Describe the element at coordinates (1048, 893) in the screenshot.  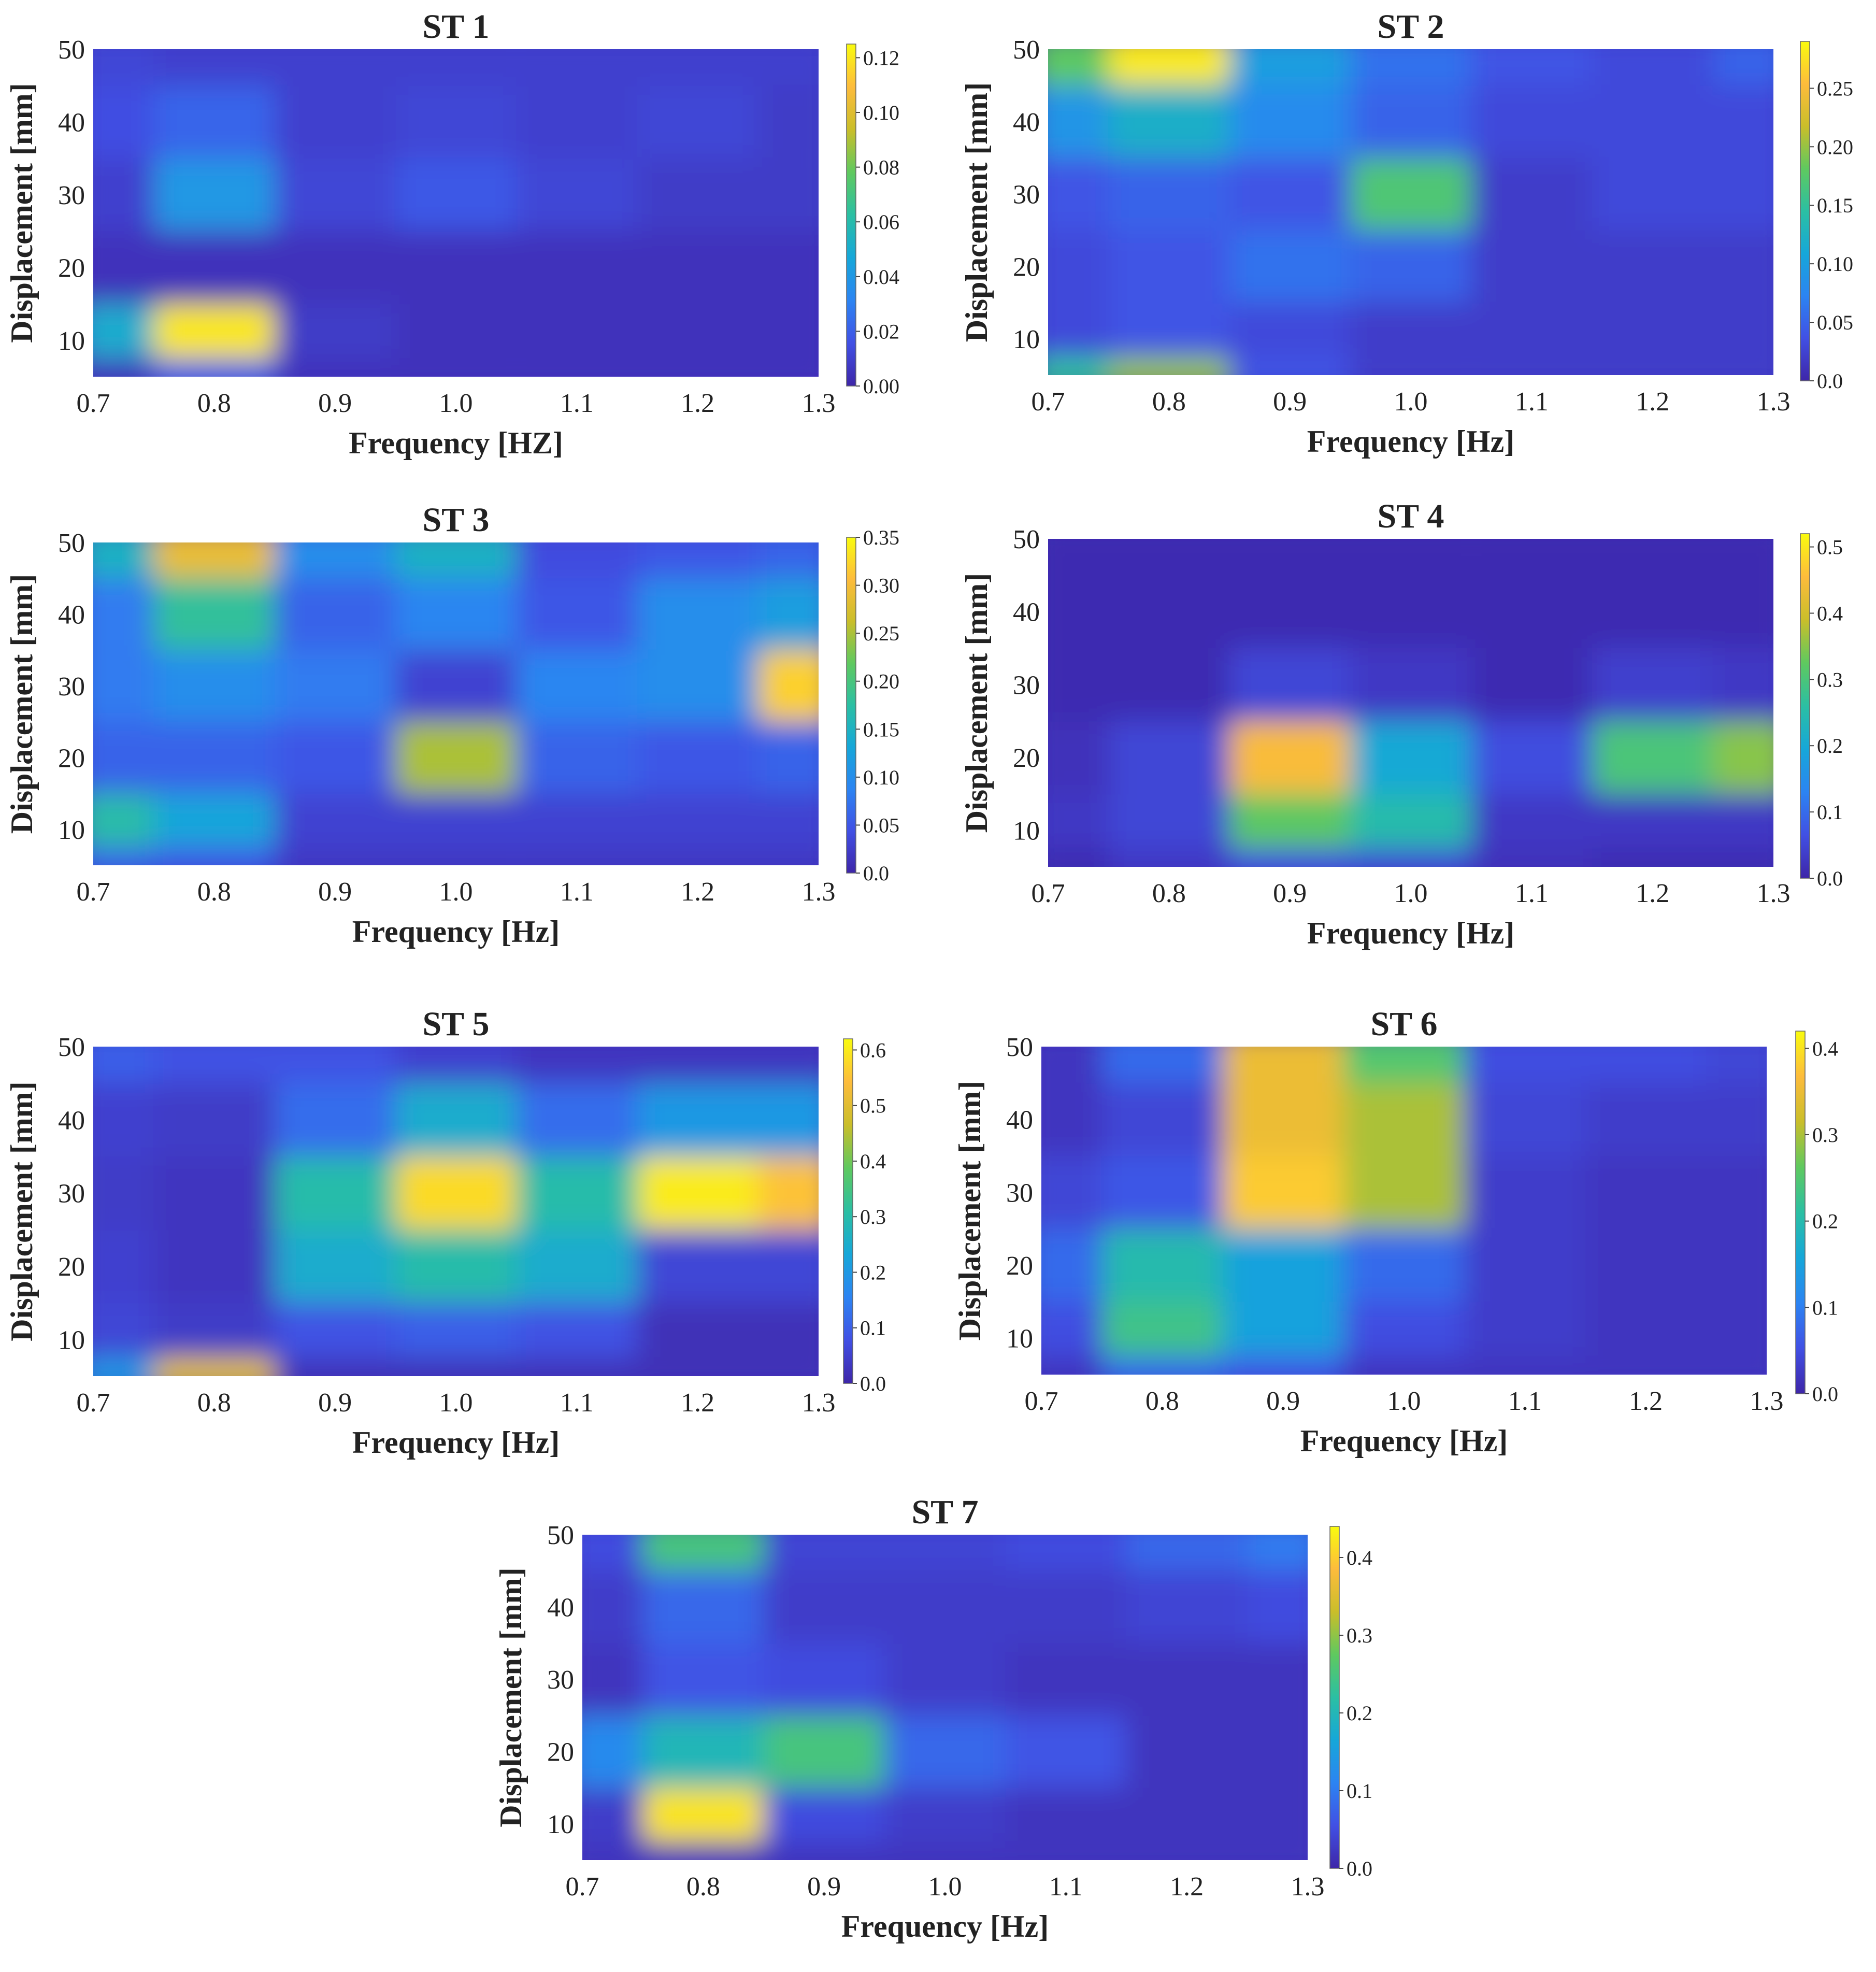
I see `x-tick-label: 0.7` at that location.